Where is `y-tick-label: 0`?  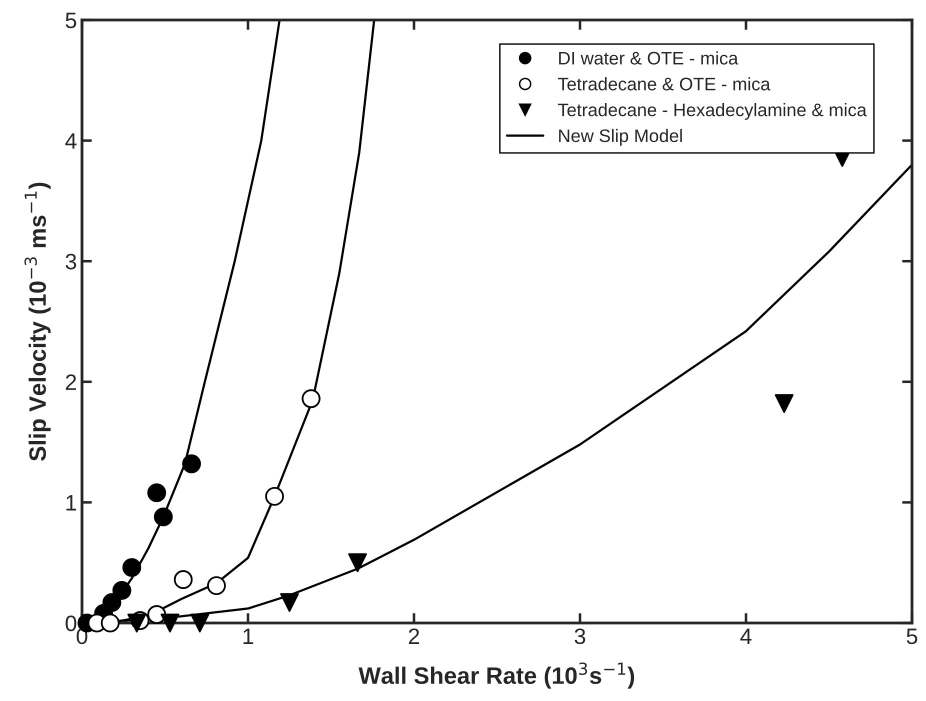 y-tick-label: 0 is located at coordinates (71, 624).